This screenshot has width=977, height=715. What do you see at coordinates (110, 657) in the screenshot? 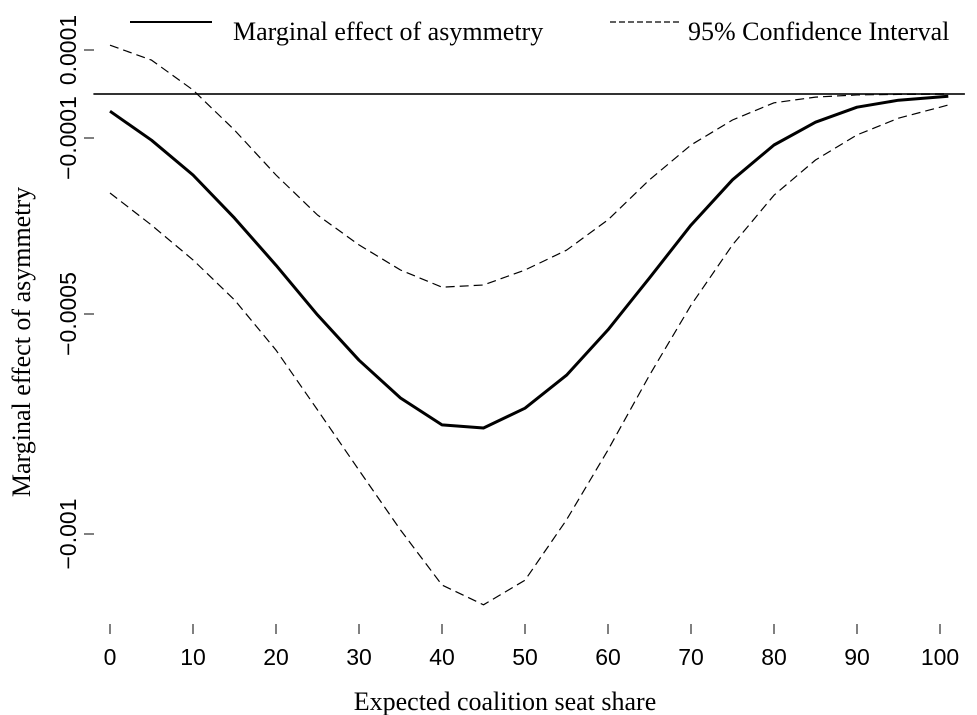
I see `x-tick-label: 0` at bounding box center [110, 657].